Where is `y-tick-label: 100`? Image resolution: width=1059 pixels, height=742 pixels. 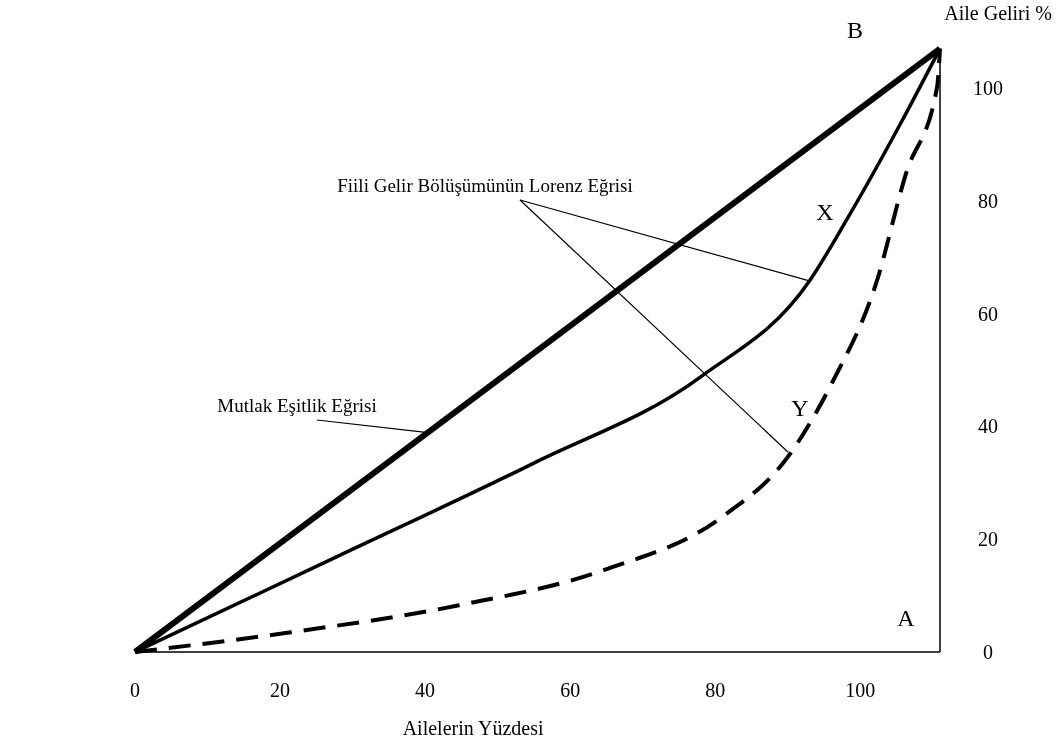 y-tick-label: 100 is located at coordinates (988, 88).